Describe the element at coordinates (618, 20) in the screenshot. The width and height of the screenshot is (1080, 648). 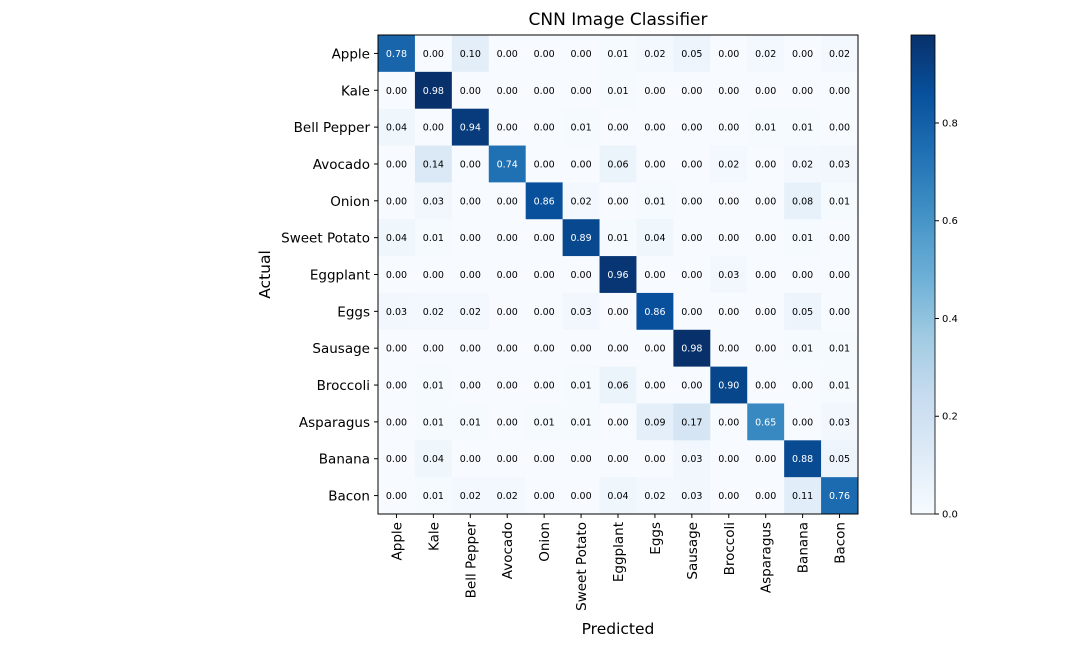
I see `chart-title: CNN Image Classifier` at that location.